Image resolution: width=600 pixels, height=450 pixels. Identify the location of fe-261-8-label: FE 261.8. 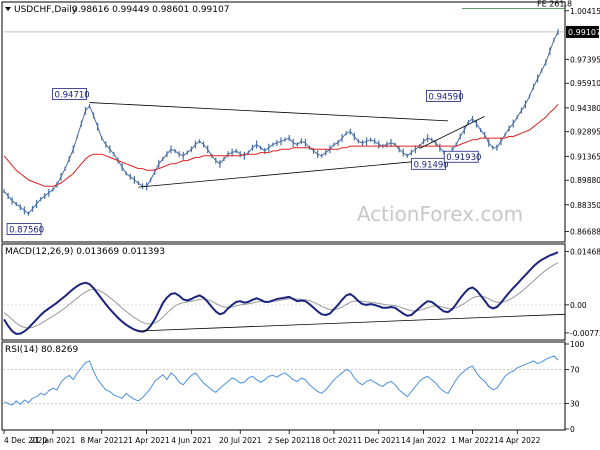
(554, 4).